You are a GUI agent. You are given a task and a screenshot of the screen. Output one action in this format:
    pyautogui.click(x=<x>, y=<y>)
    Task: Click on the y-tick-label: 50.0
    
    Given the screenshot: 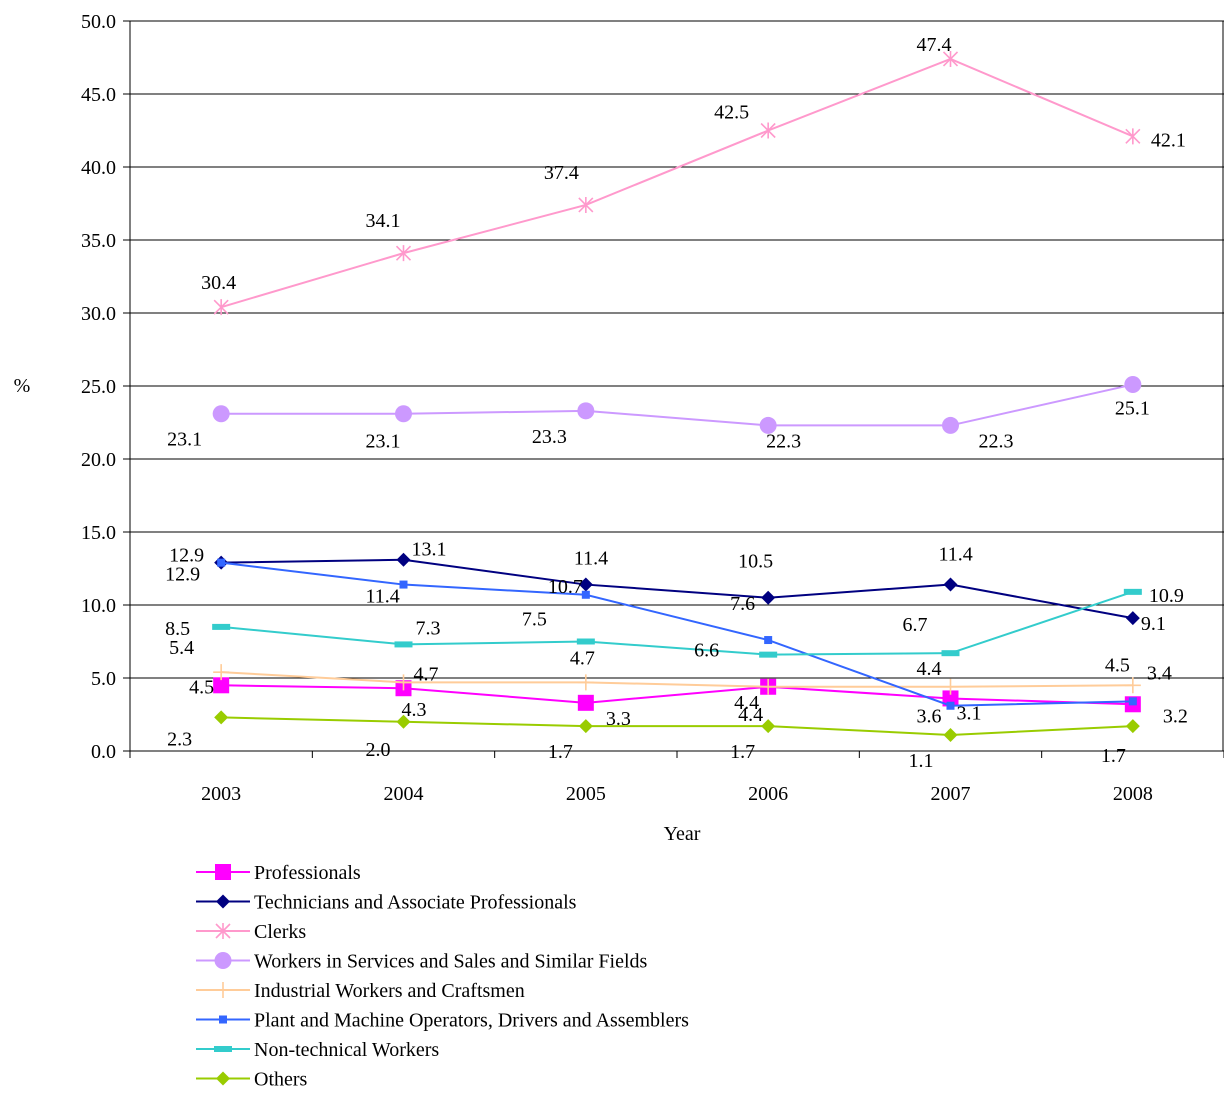 What is the action you would take?
    pyautogui.click(x=98, y=22)
    